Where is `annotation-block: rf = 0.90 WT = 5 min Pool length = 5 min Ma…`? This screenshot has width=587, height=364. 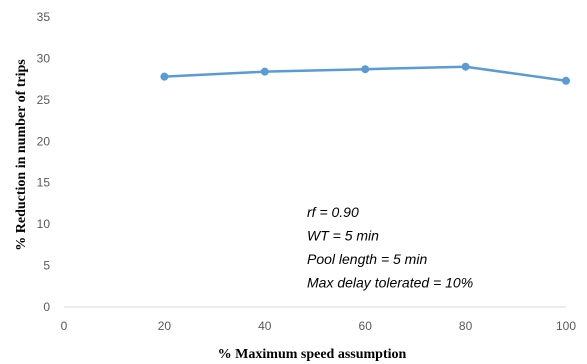 annotation-block: rf = 0.90 WT = 5 min Pool length = 5 min Ma… is located at coordinates (390, 247).